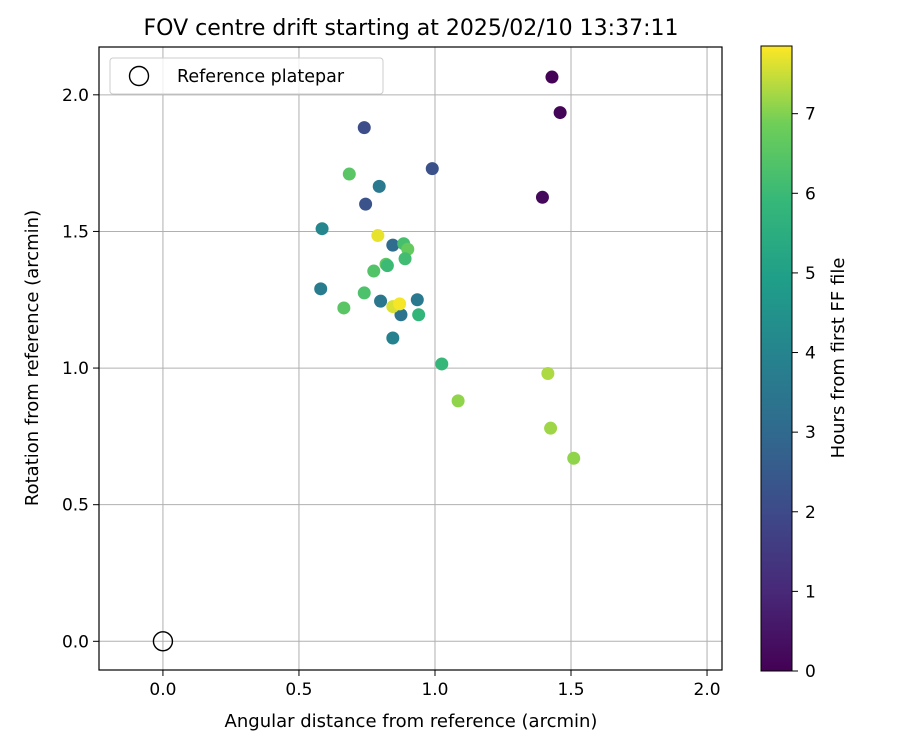  I want to click on colorbar-ticks: 0 1 2 3 4 5 6 7, so click(804, 393).